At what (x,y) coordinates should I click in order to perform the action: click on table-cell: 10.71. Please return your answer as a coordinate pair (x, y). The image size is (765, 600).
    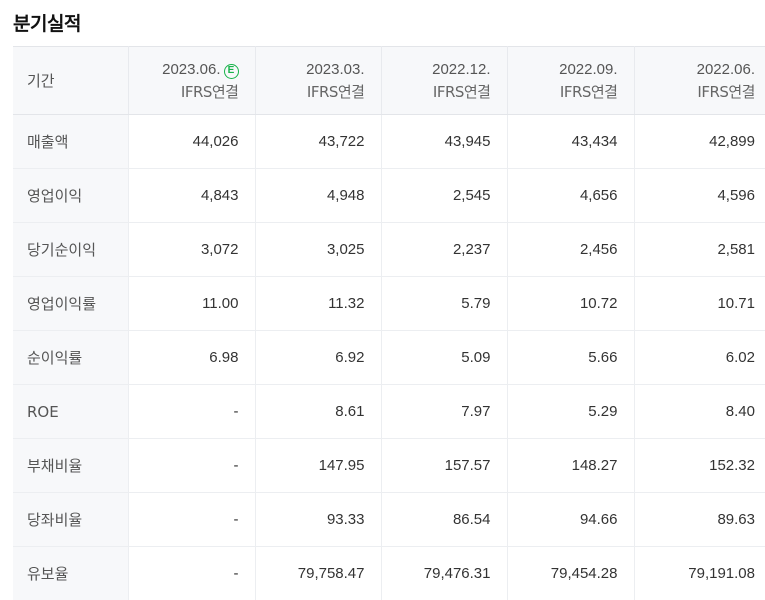
    Looking at the image, I should click on (699, 304).